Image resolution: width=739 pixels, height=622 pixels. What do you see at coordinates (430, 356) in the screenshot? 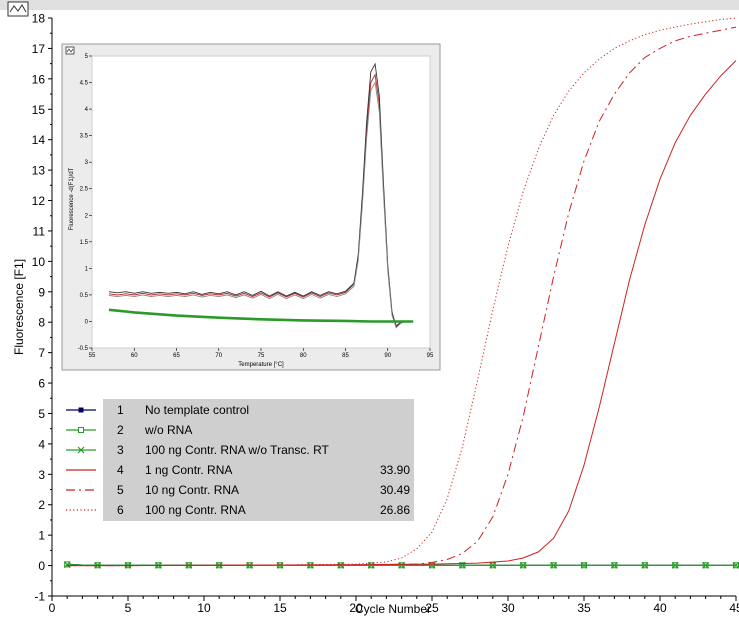
I see `inset-x-tick-label: 95` at bounding box center [430, 356].